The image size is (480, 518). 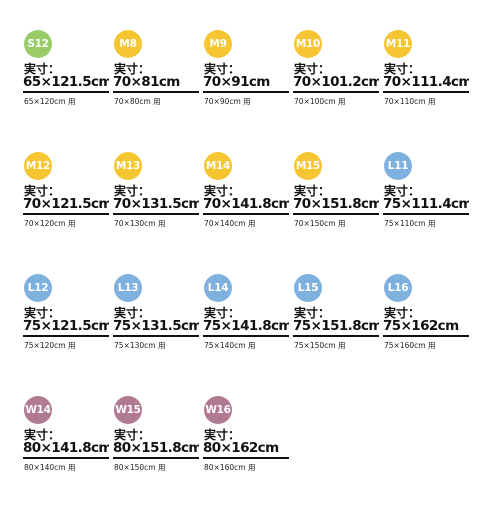 What do you see at coordinates (218, 288) in the screenshot?
I see `size-code-badge: L14` at bounding box center [218, 288].